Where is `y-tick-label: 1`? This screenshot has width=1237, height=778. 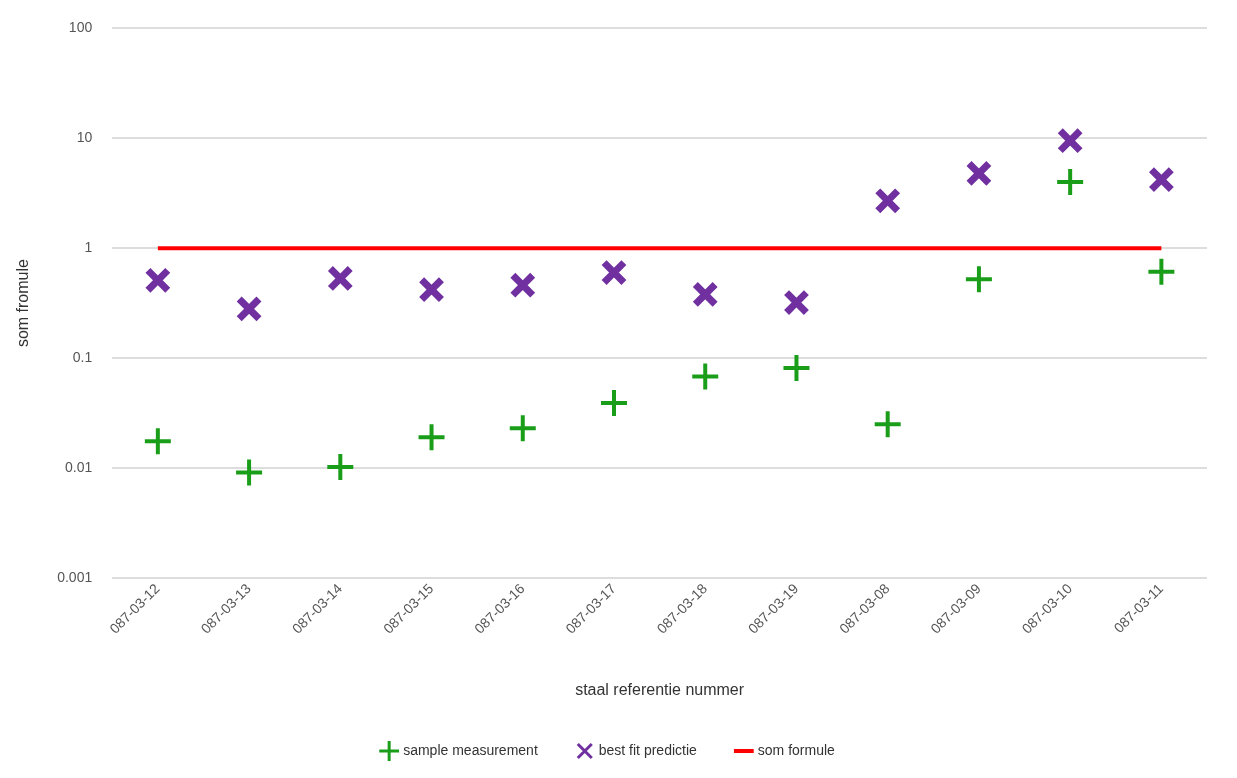
y-tick-label: 1 is located at coordinates (88, 247).